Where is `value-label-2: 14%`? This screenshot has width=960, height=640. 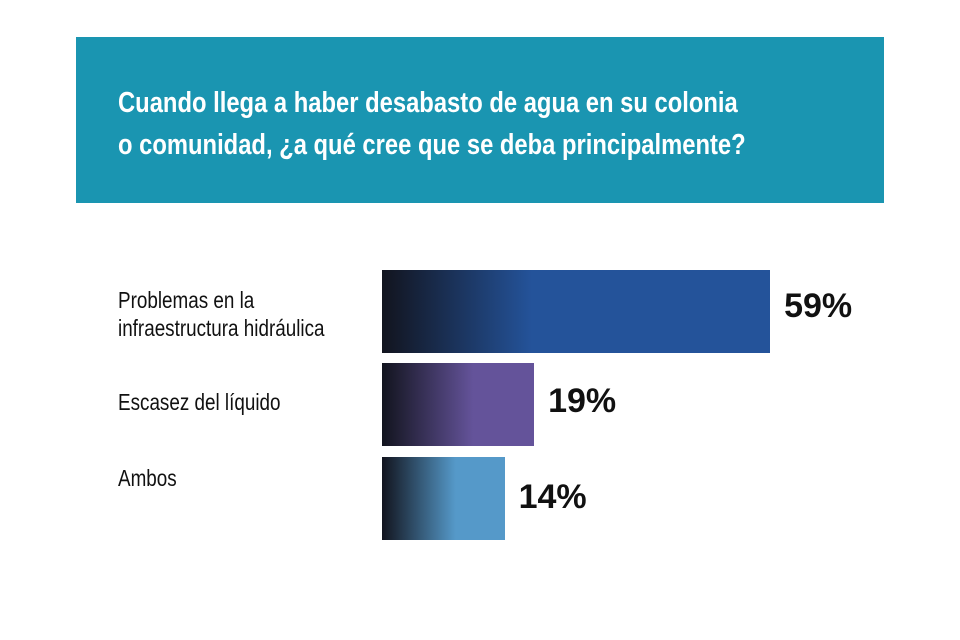 value-label-2: 14% is located at coordinates (552, 497).